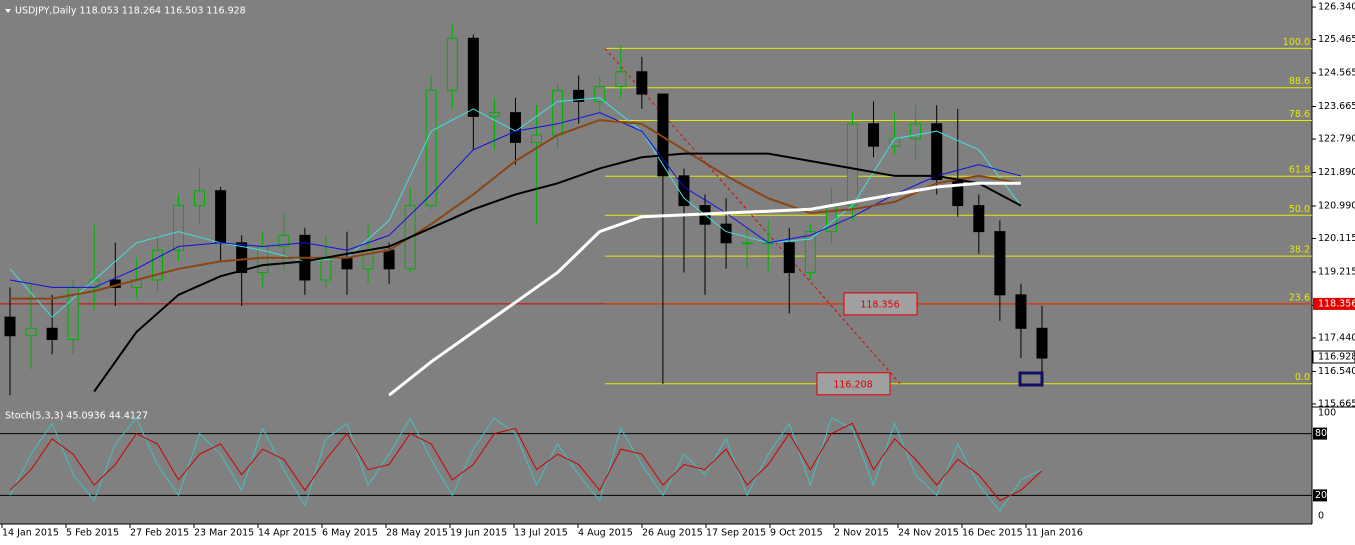 This screenshot has width=1355, height=545. What do you see at coordinates (8, 11) in the screenshot?
I see `menu-arrow` at bounding box center [8, 11].